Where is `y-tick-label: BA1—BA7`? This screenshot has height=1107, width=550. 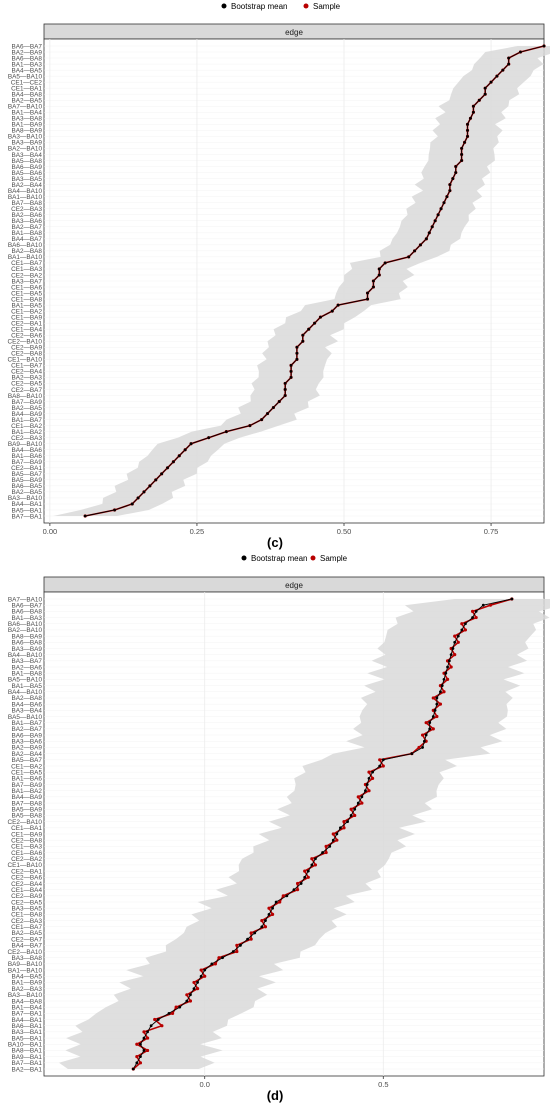 y-tick-label: BA1—BA7 is located at coordinates (26, 420).